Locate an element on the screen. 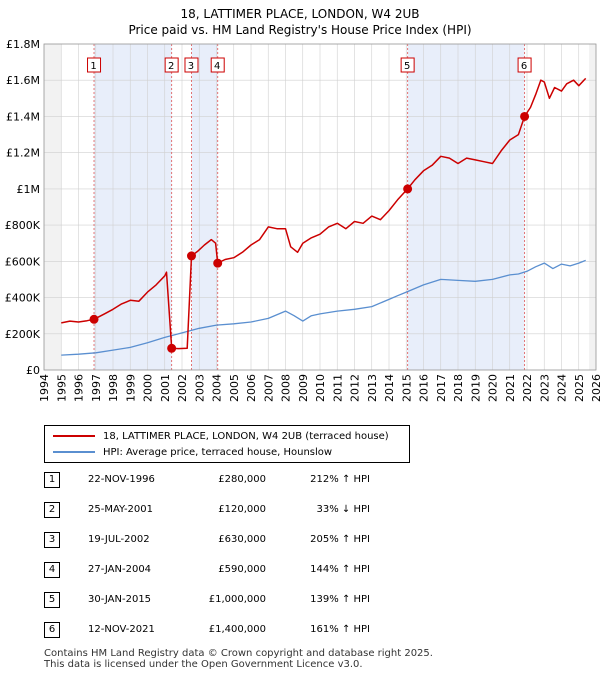  sale-hpi-change: 212% ↑ HPI is located at coordinates (340, 479).